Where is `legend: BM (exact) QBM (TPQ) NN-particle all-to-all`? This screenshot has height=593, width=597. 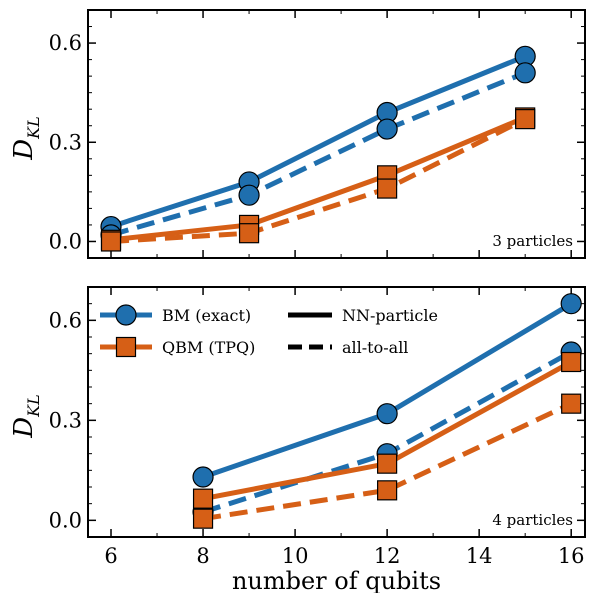 legend: BM (exact) QBM (TPQ) NN-particle all-to-all is located at coordinates (269, 331).